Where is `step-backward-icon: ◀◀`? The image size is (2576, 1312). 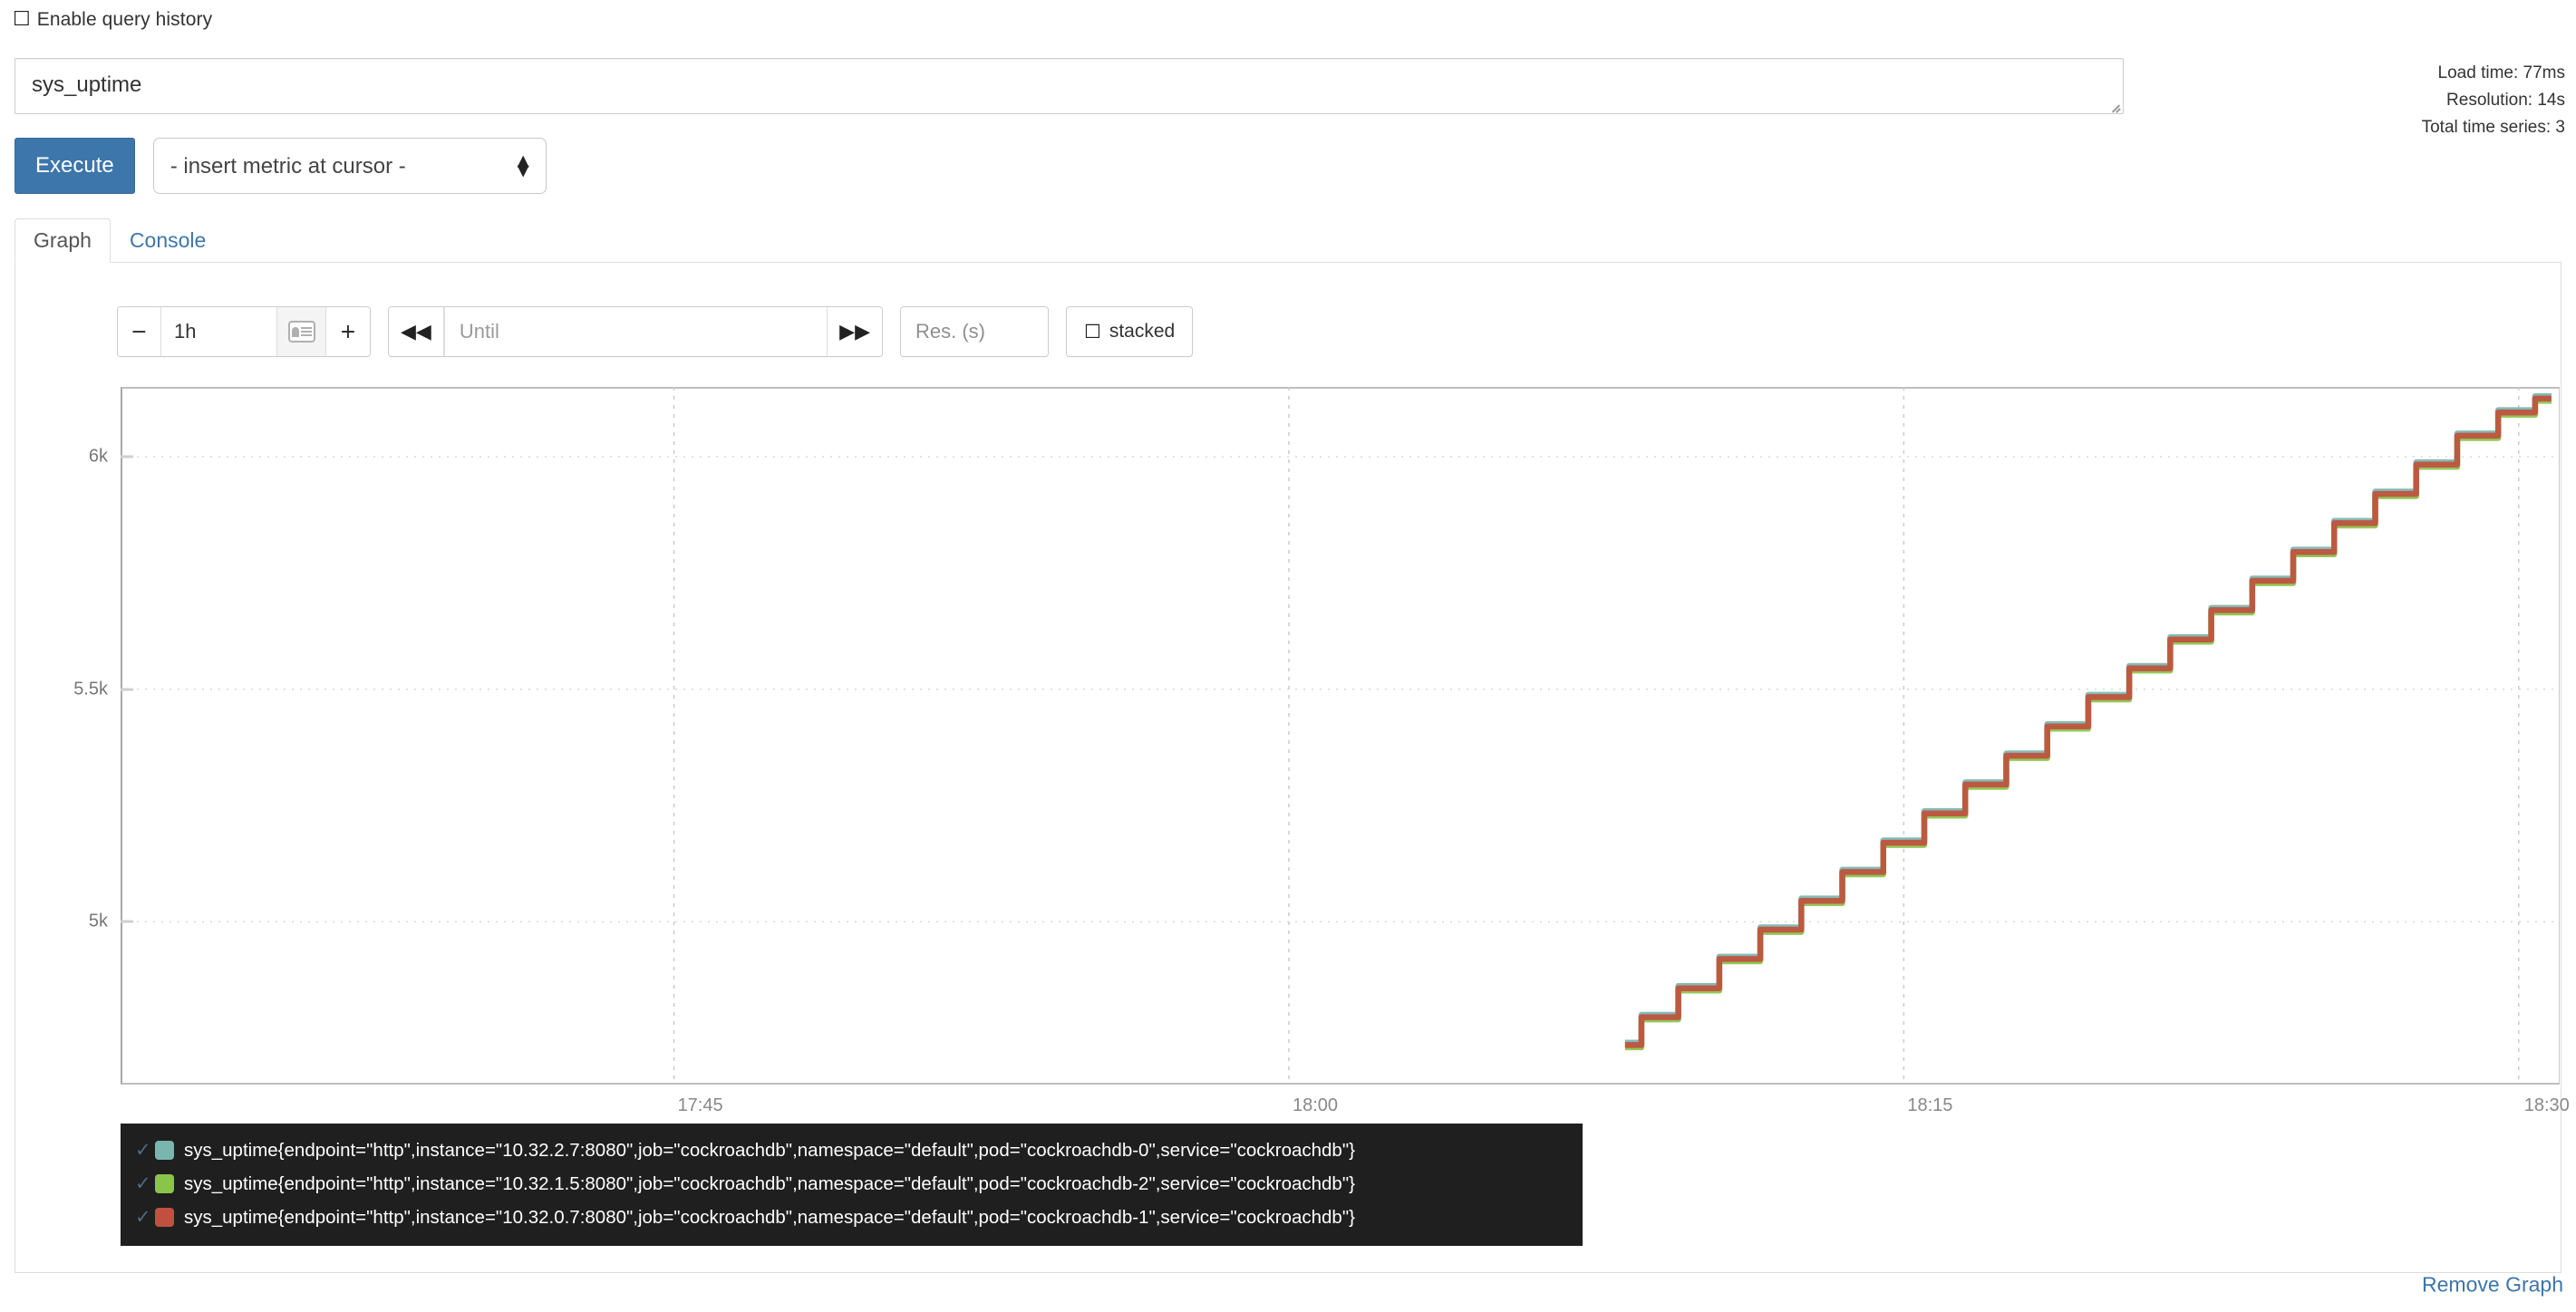 step-backward-icon: ◀◀ is located at coordinates (416, 331).